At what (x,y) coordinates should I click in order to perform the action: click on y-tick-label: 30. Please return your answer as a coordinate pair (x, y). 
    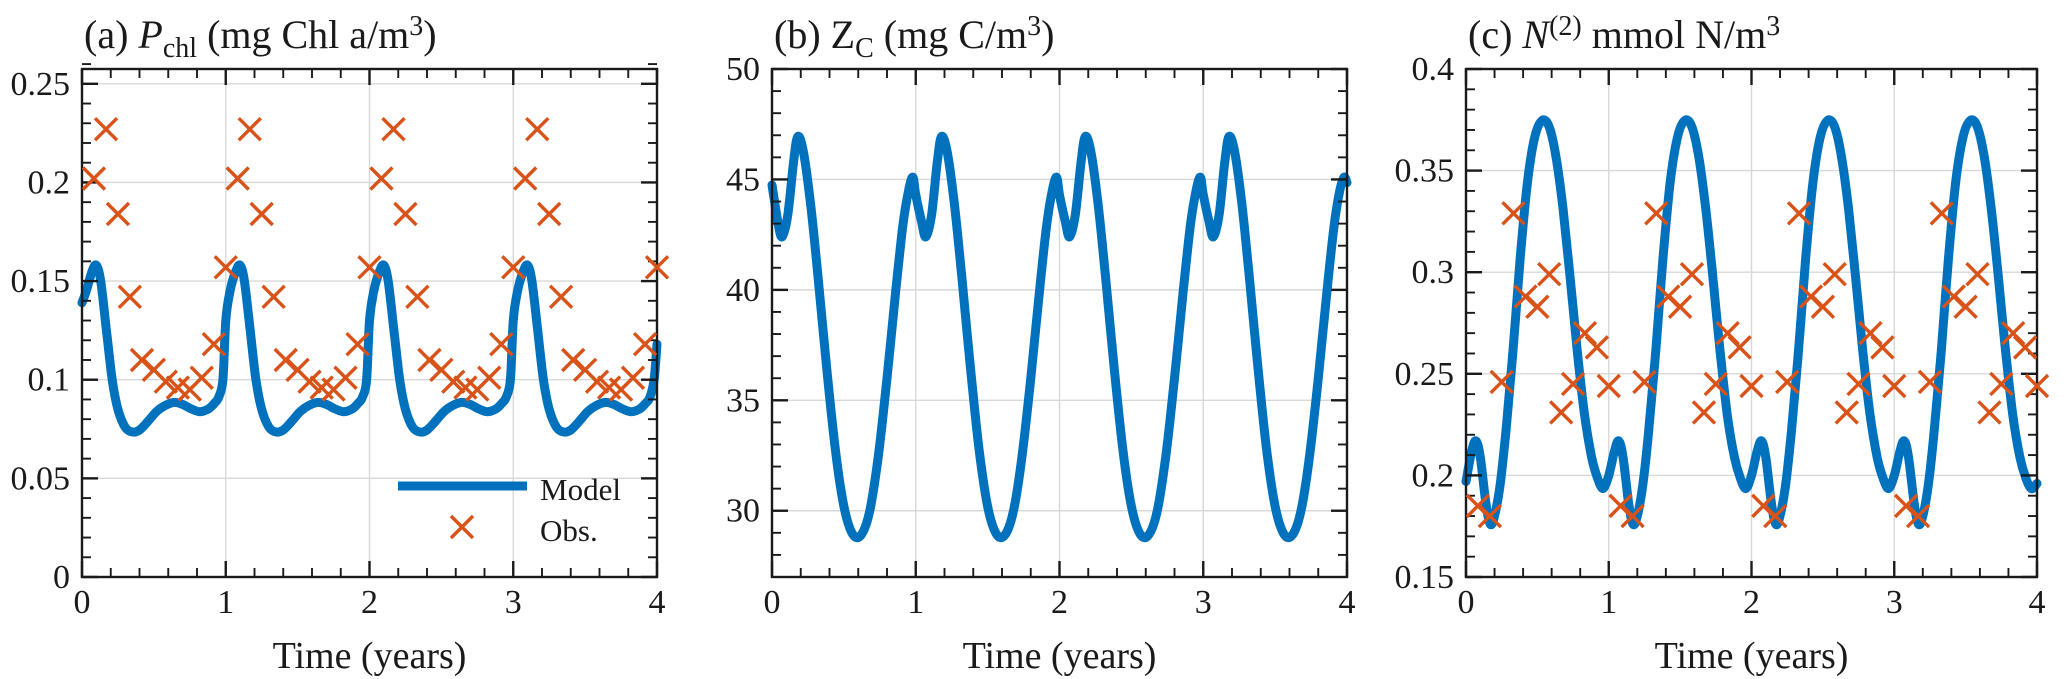
    Looking at the image, I should click on (743, 511).